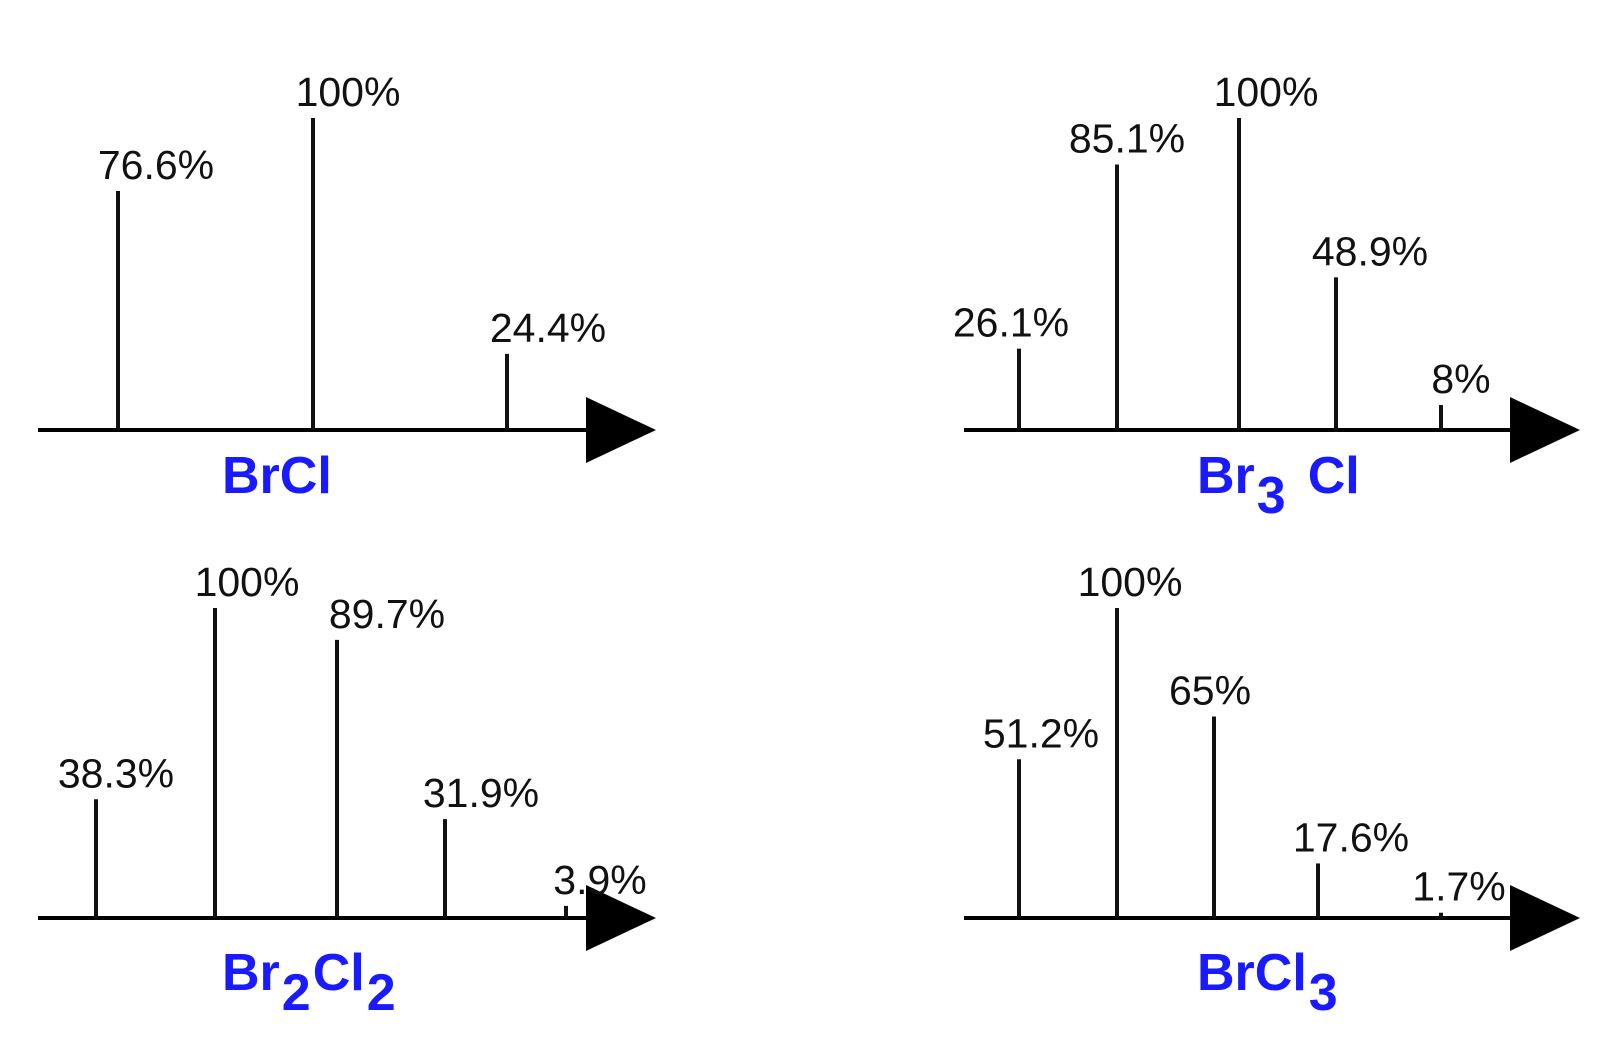 The height and width of the screenshot is (1060, 1600). Describe the element at coordinates (481, 793) in the screenshot. I see `peak-label: 31.9%` at that location.